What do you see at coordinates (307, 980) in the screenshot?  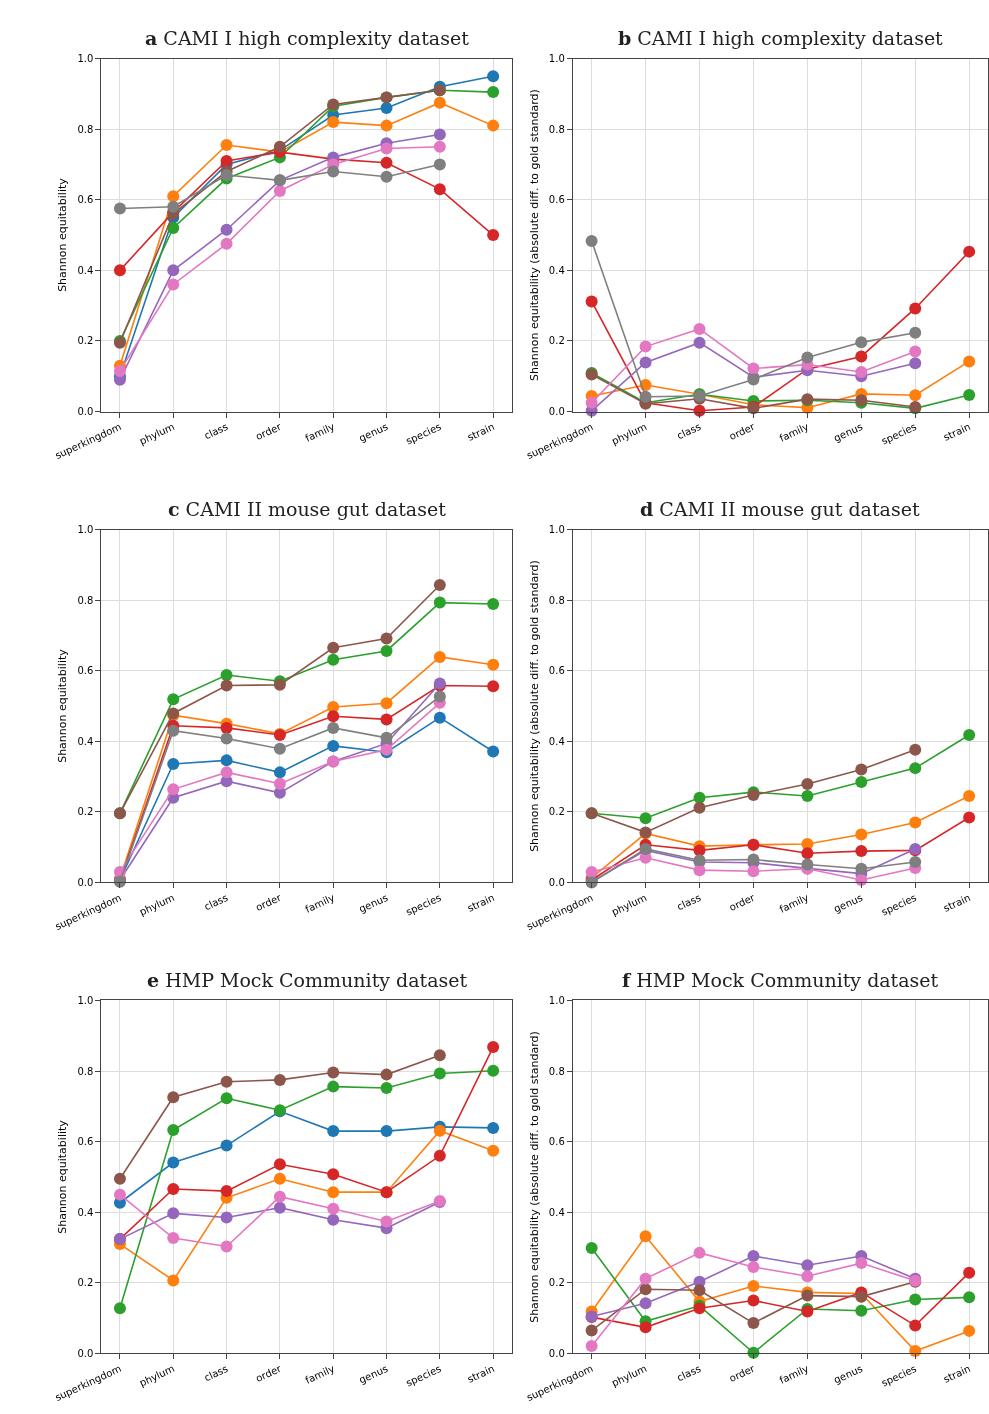 I see `chart-title: e HMP Mock Community dataset` at bounding box center [307, 980].